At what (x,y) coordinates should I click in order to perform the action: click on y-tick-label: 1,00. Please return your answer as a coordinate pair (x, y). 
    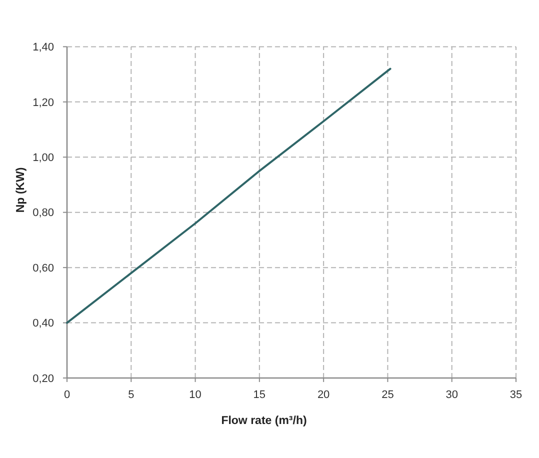
    Looking at the image, I should click on (43, 158).